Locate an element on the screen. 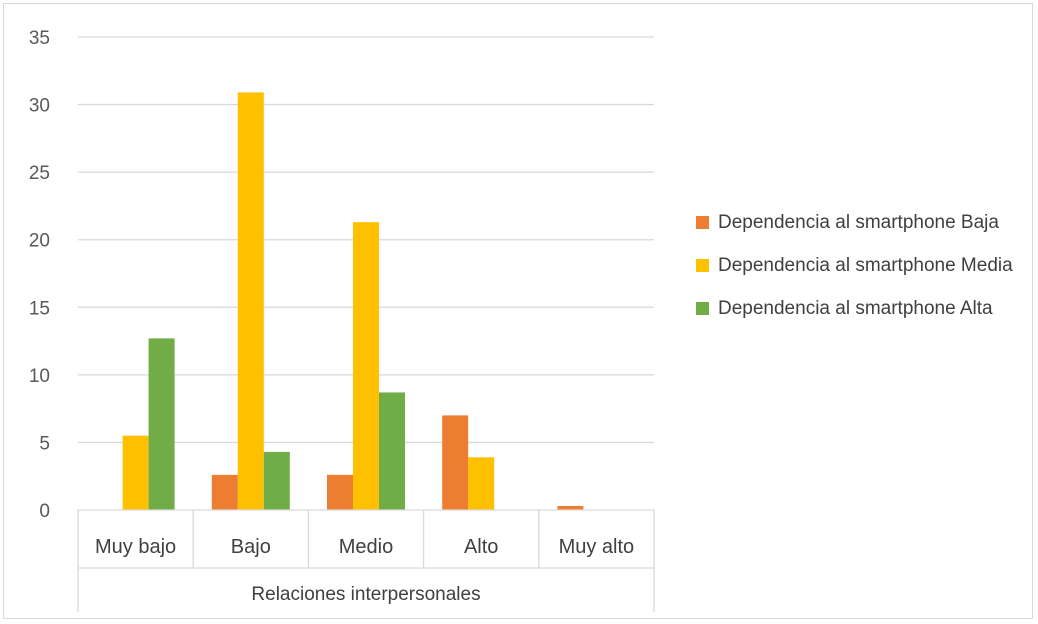 The width and height of the screenshot is (1038, 624). y-tick-label: 5 is located at coordinates (44, 443).